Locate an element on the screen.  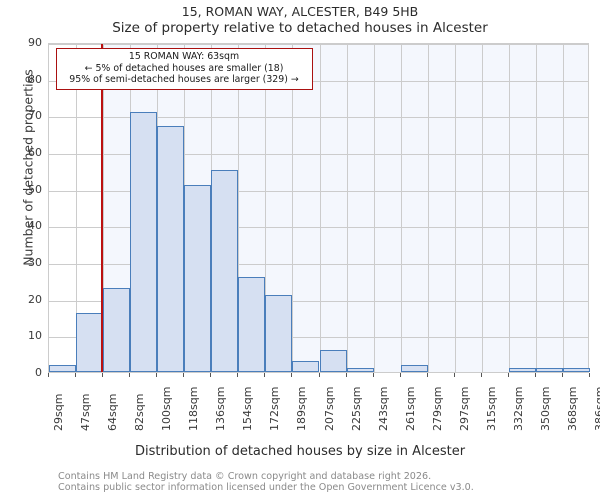
x-tick-label-243sqm: 243sqm is located at coordinates (383, 408).